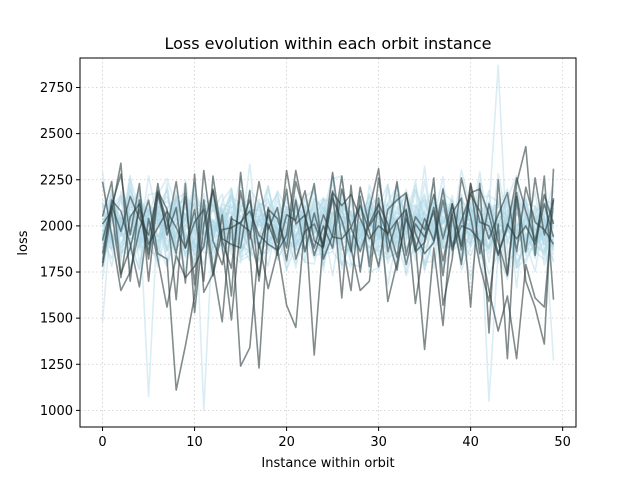 This screenshot has width=640, height=480. Describe the element at coordinates (327, 463) in the screenshot. I see `x-axis-label: Instance within orbit` at that location.